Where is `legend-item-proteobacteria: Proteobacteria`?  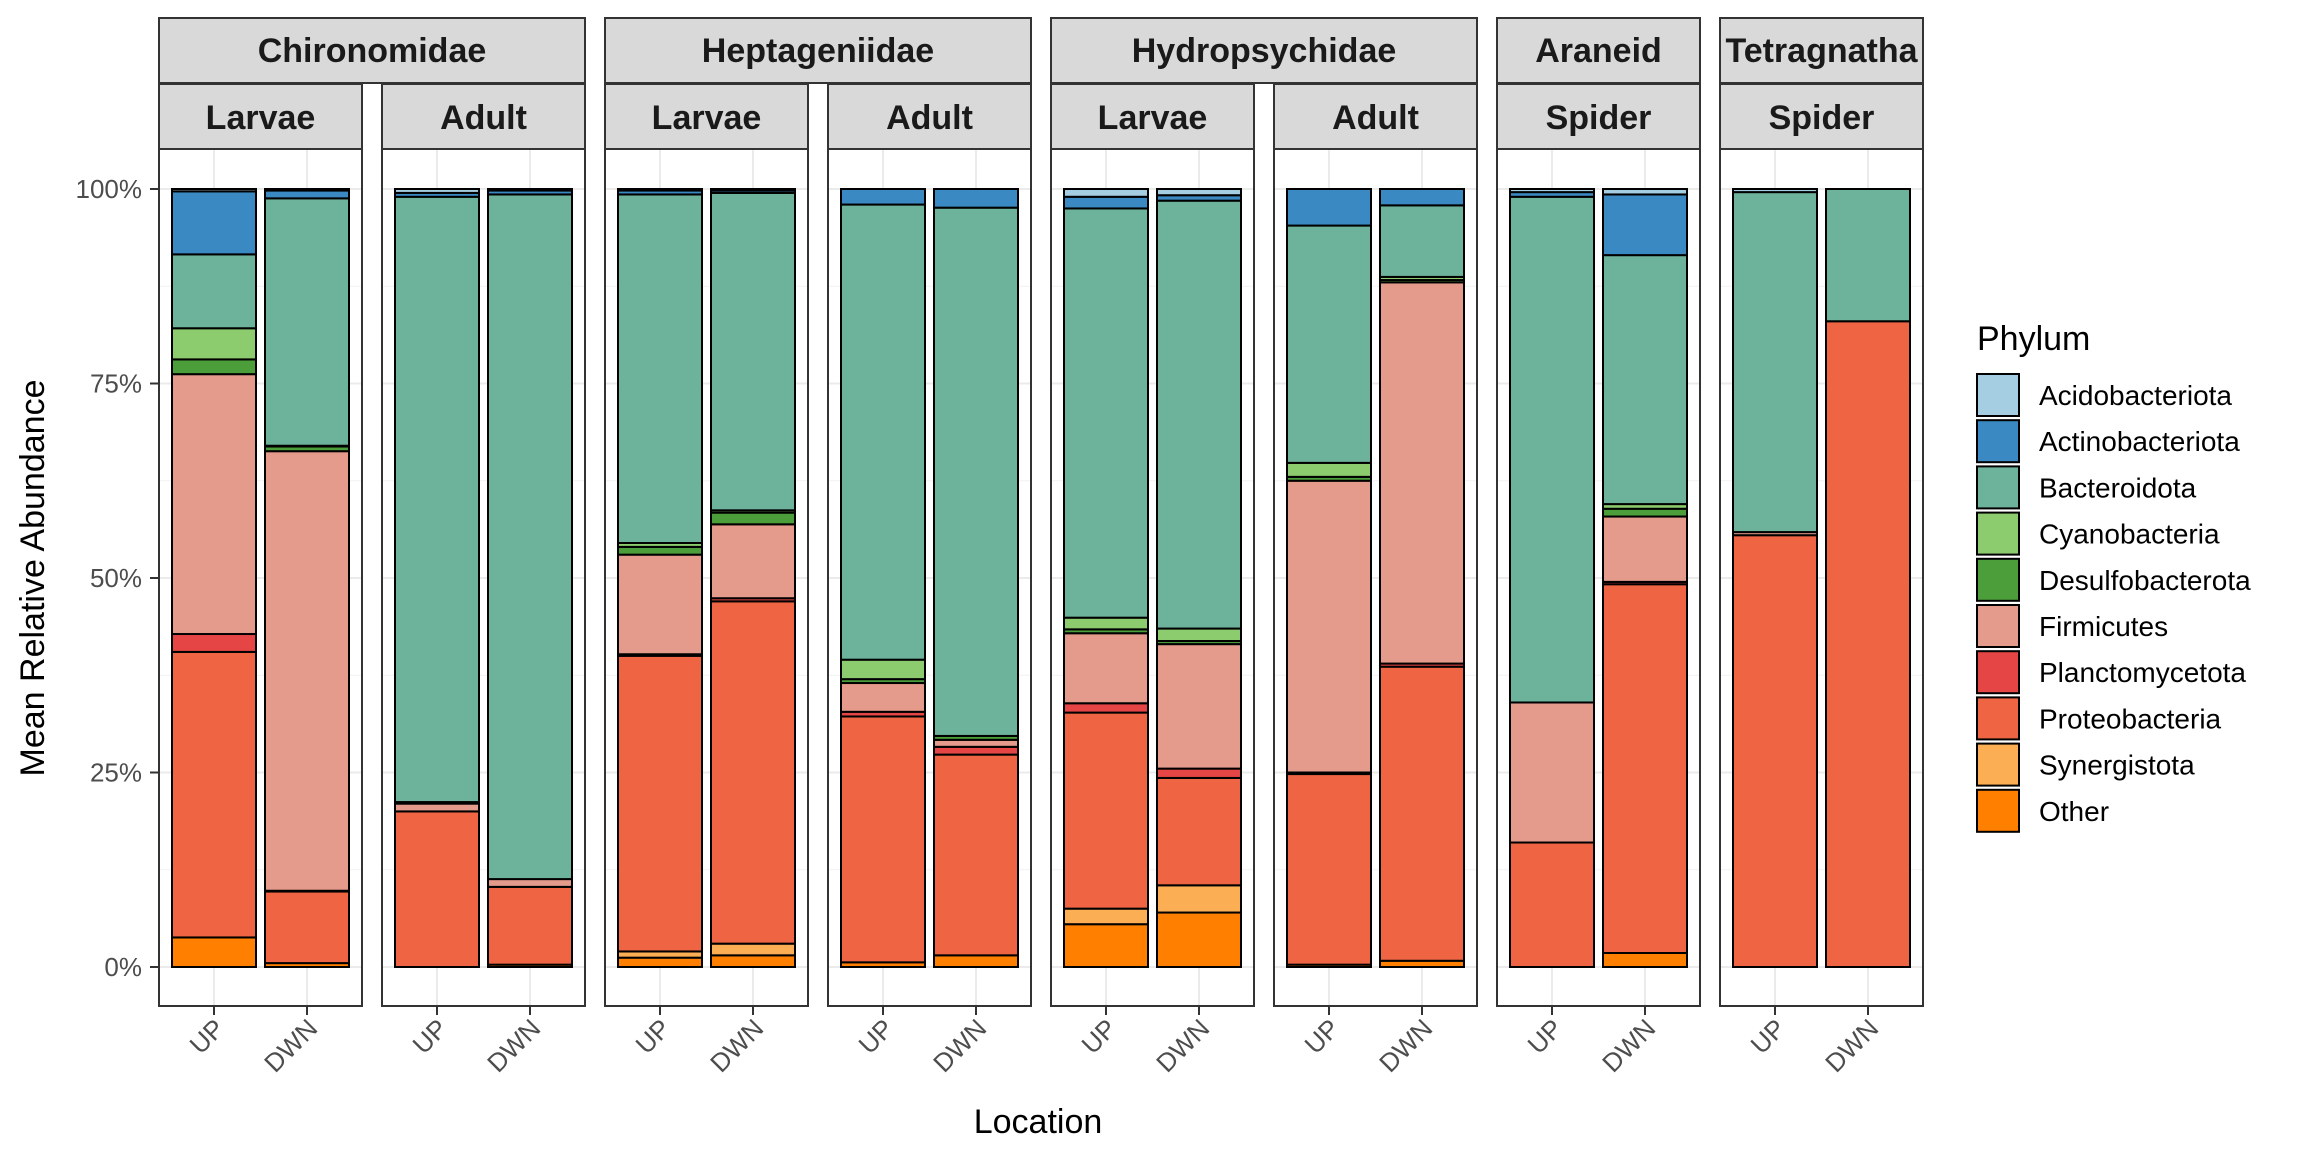 legend-item-proteobacteria: Proteobacteria is located at coordinates (2099, 718).